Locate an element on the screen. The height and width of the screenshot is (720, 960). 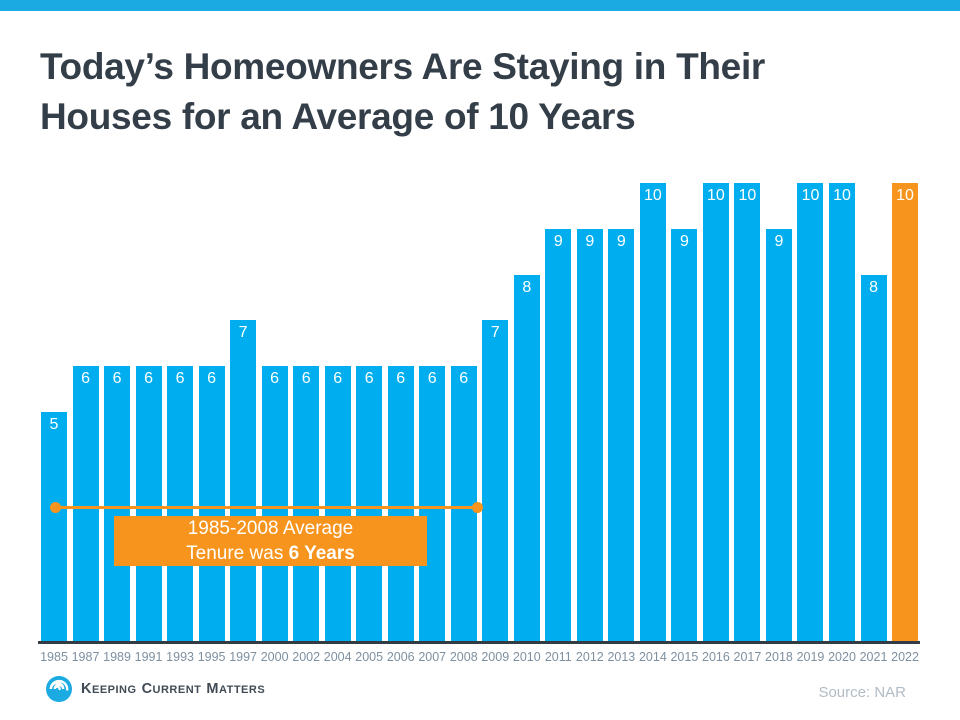
bar-2020: 10 is located at coordinates (842, 412).